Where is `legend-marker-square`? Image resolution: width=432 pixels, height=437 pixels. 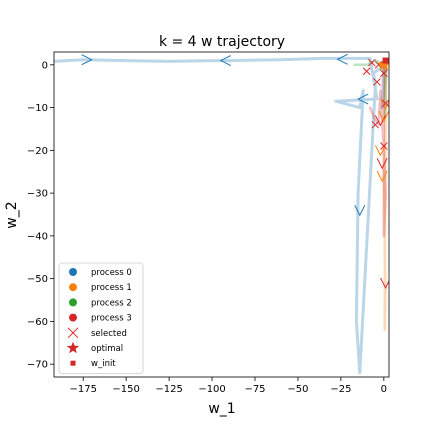 legend-marker-square is located at coordinates (73, 363).